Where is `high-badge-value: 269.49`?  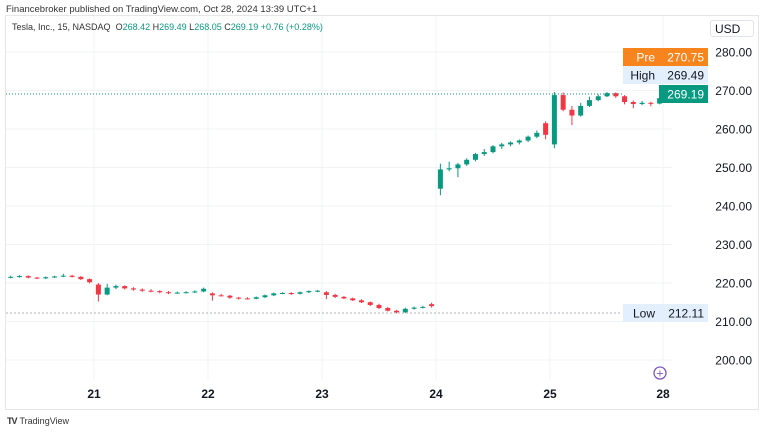 high-badge-value: 269.49 is located at coordinates (685, 76).